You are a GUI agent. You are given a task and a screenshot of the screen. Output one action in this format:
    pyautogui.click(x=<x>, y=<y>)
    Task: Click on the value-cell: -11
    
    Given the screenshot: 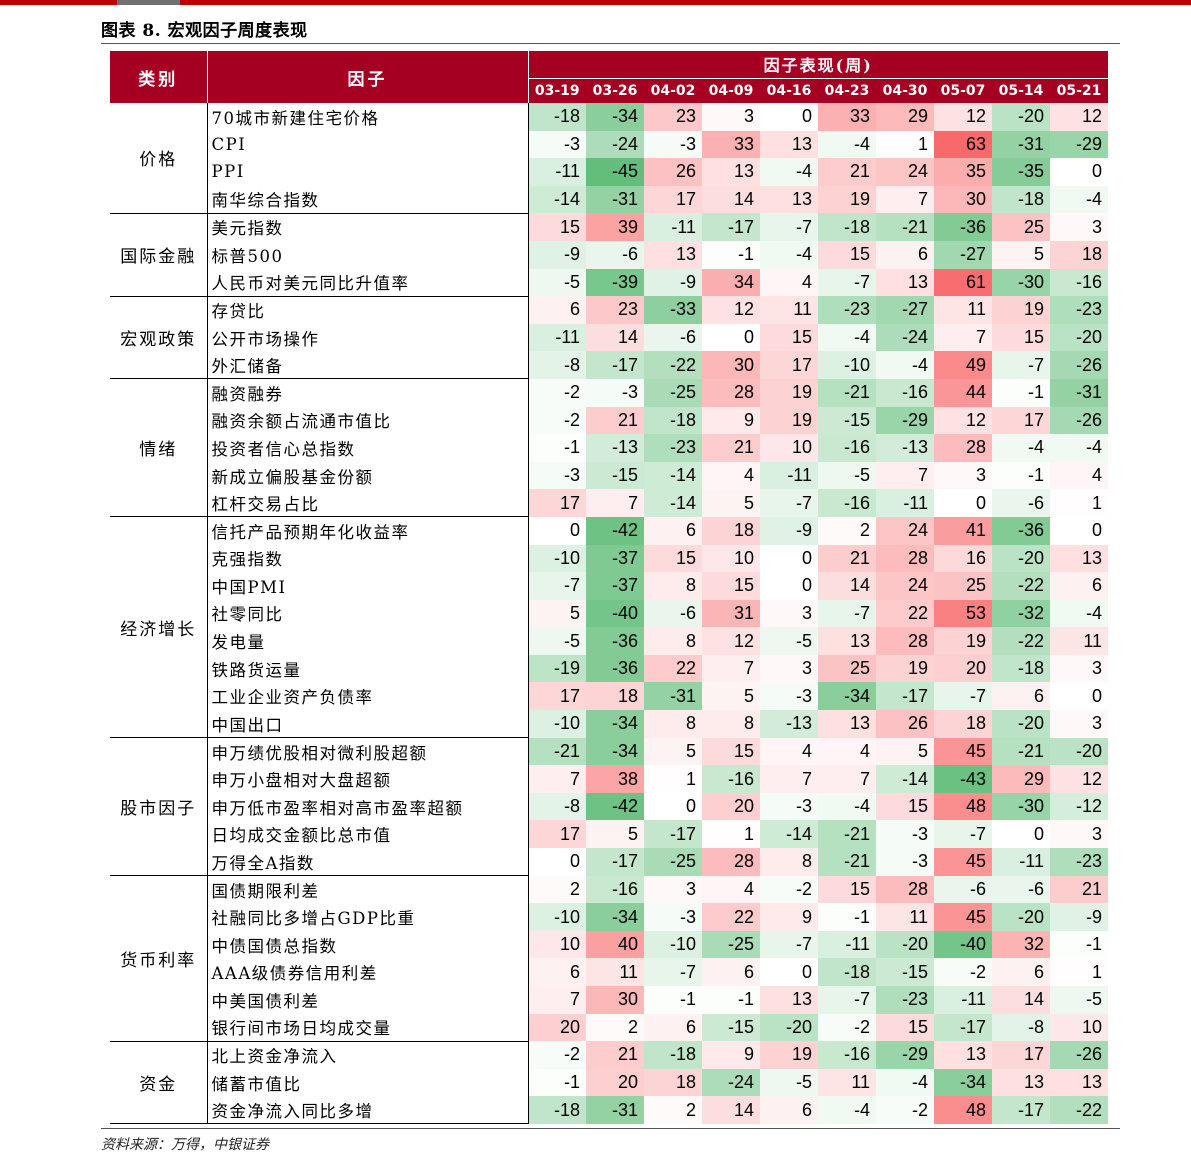 What is the action you would take?
    pyautogui.click(x=557, y=337)
    